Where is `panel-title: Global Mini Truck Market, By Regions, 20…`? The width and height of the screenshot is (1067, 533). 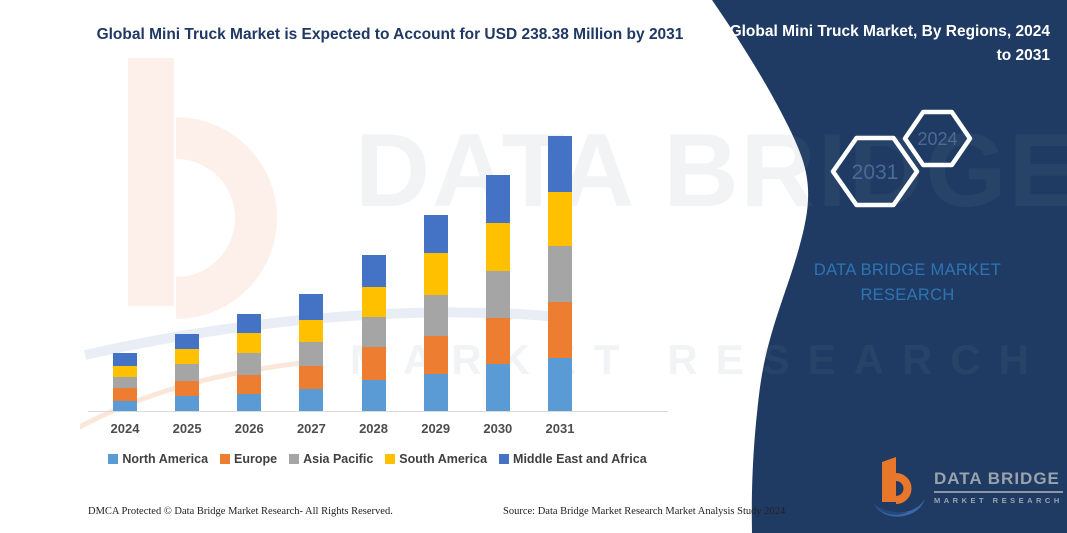
panel-title: Global Mini Truck Market, By Regions, 20… is located at coordinates (889, 43).